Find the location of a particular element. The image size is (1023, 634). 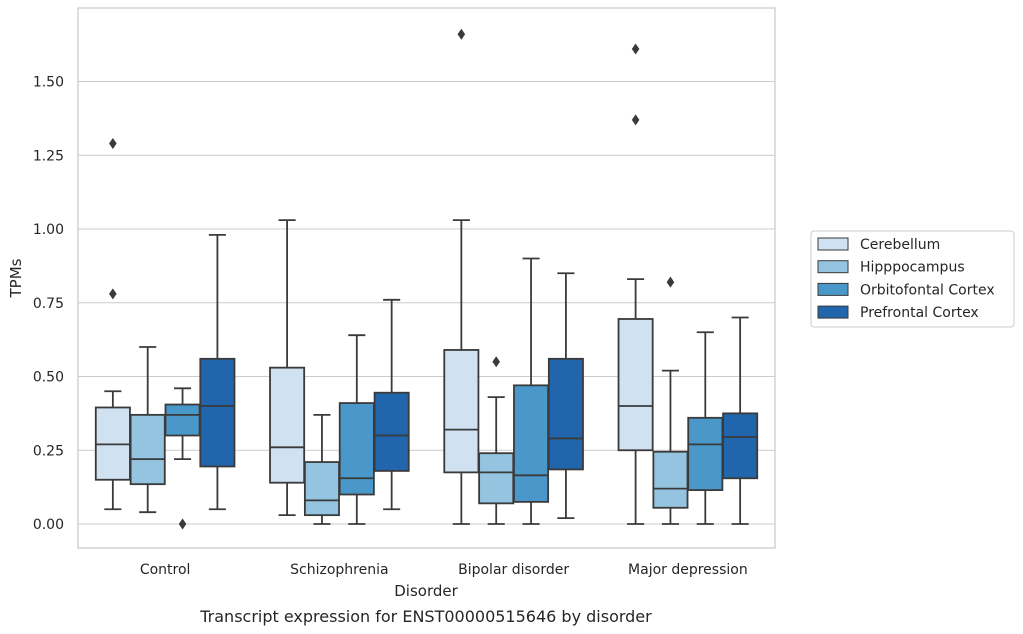

y-axis-title: TPMs is located at coordinates (16, 278).